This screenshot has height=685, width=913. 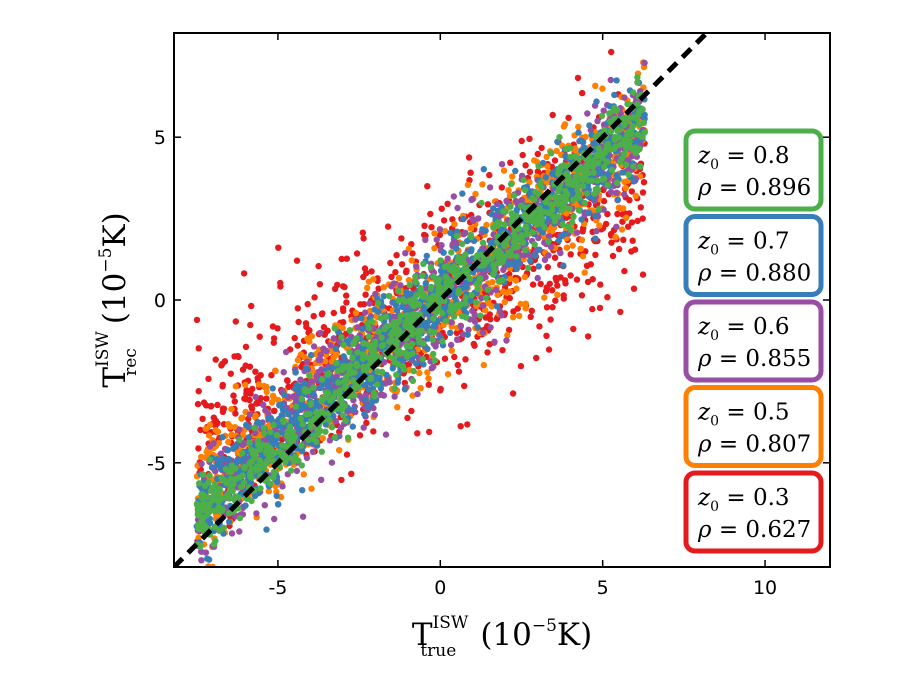 What do you see at coordinates (160, 301) in the screenshot?
I see `y-tick-label: 0` at bounding box center [160, 301].